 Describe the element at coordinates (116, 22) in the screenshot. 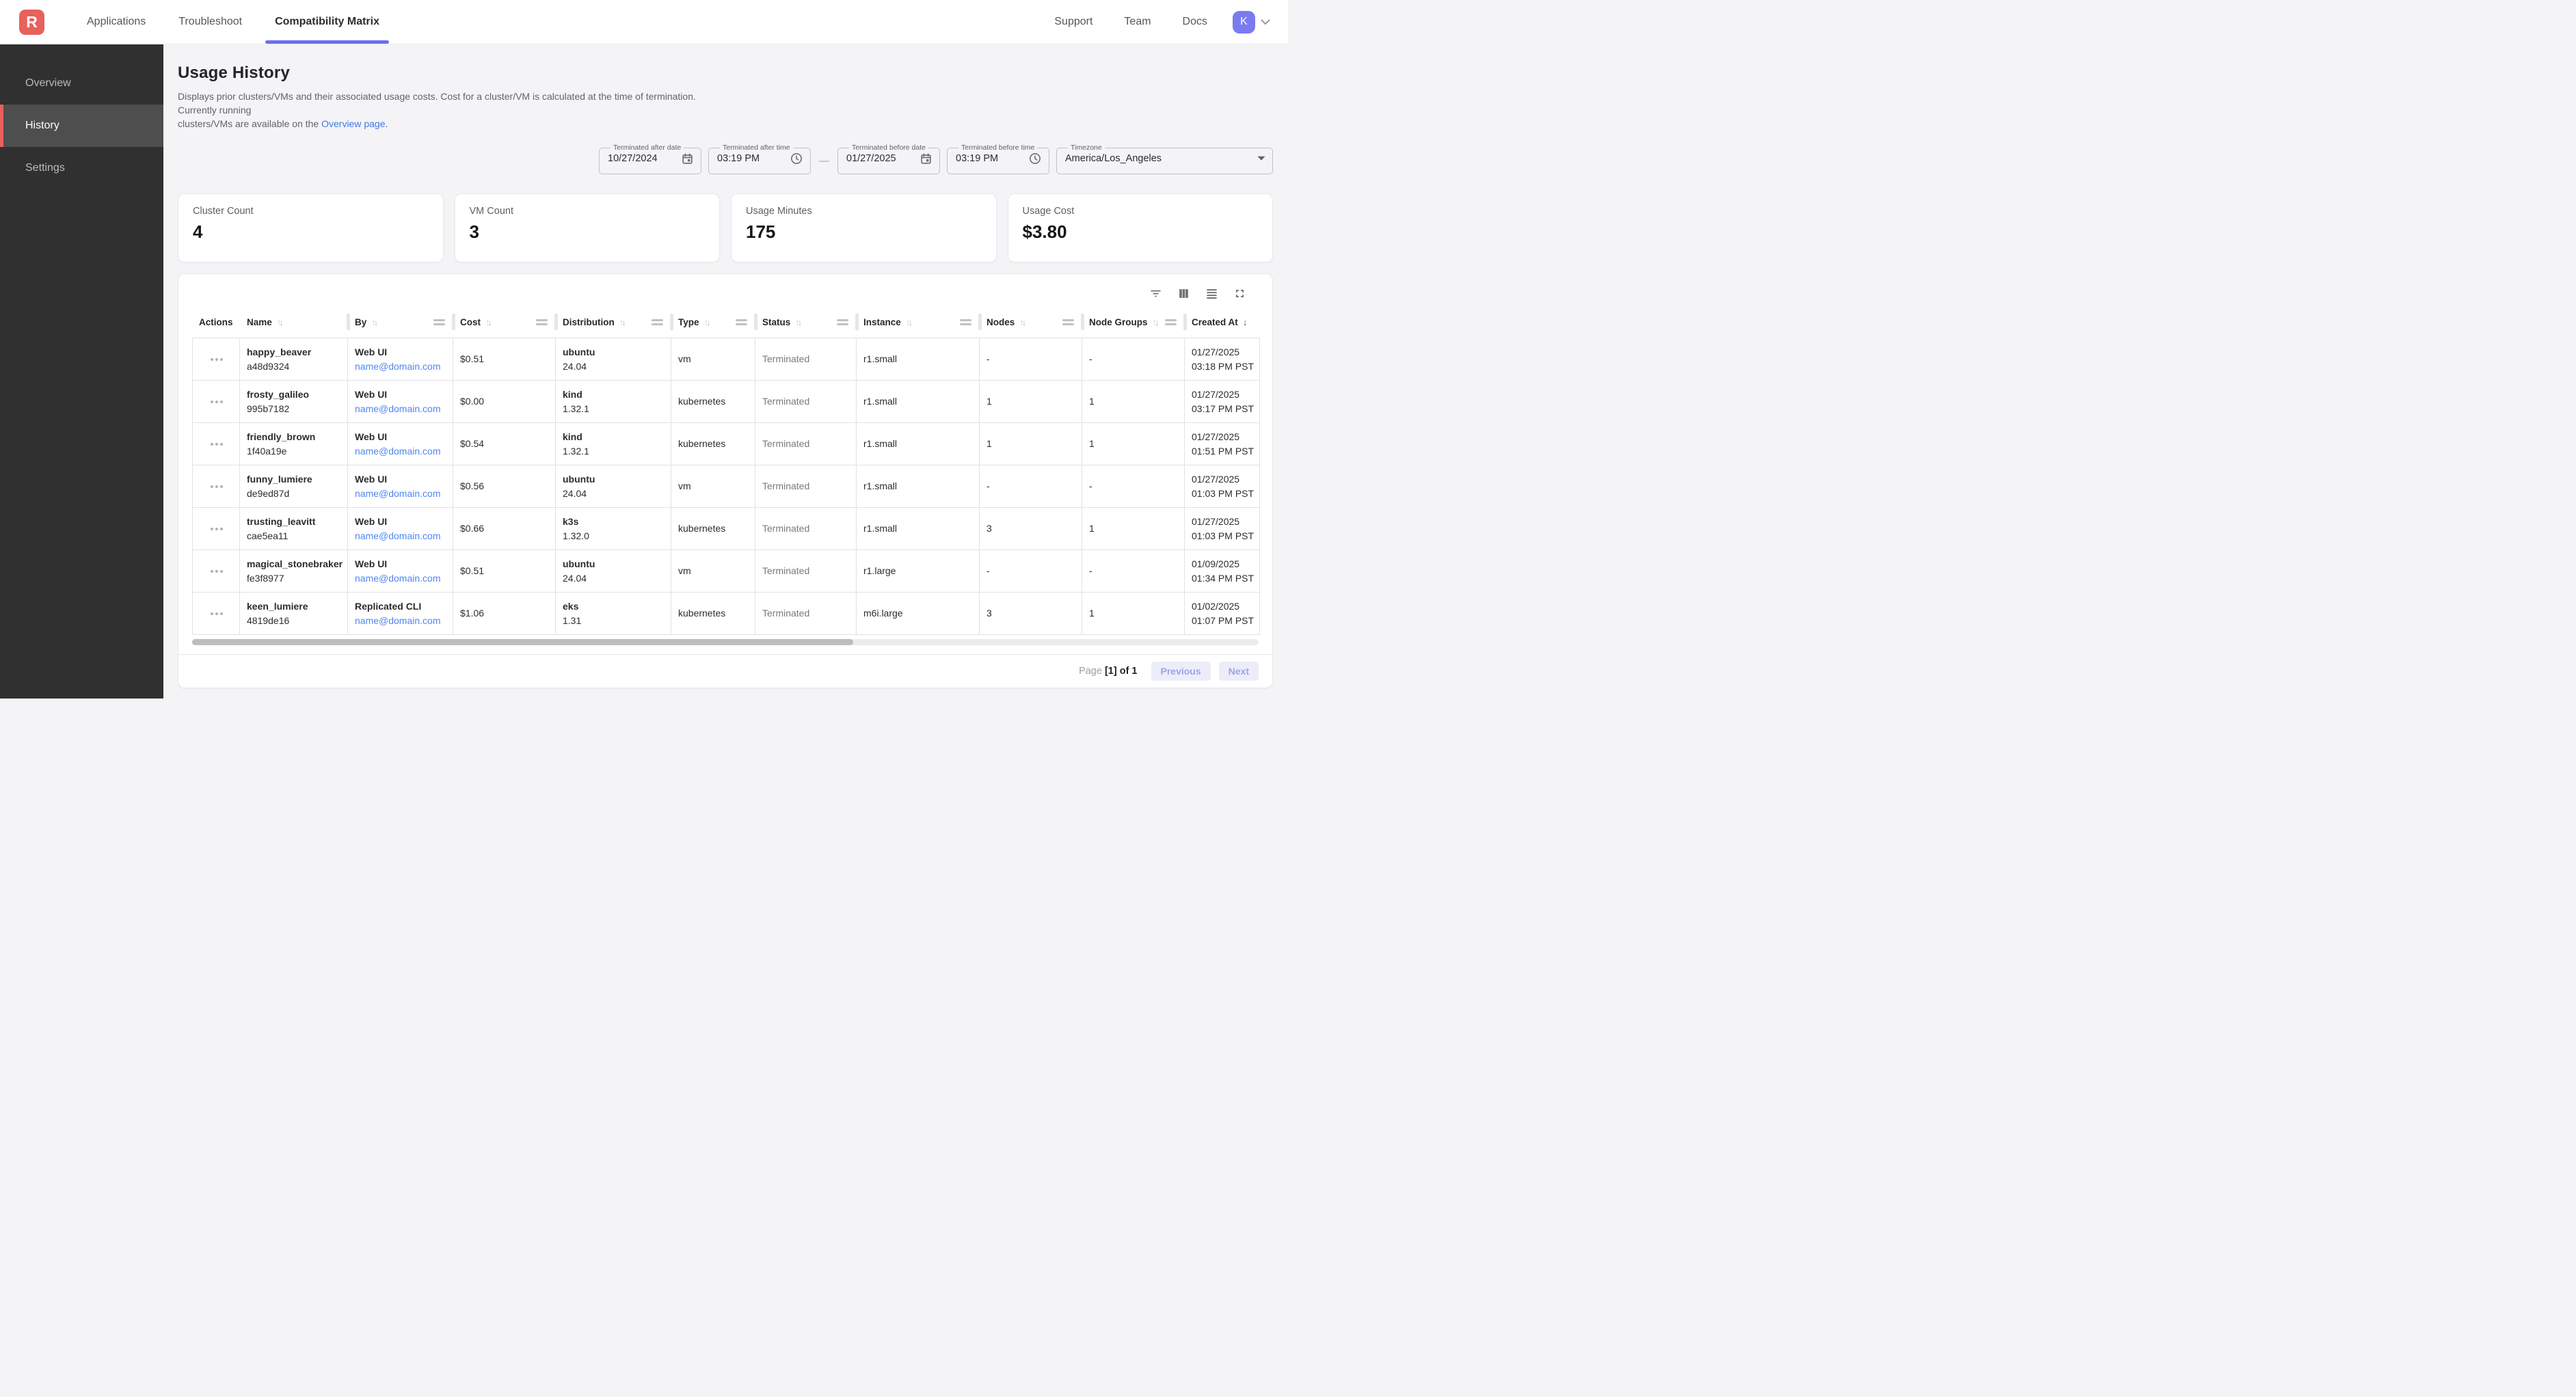

I see `nav-item-applications: Applications` at that location.